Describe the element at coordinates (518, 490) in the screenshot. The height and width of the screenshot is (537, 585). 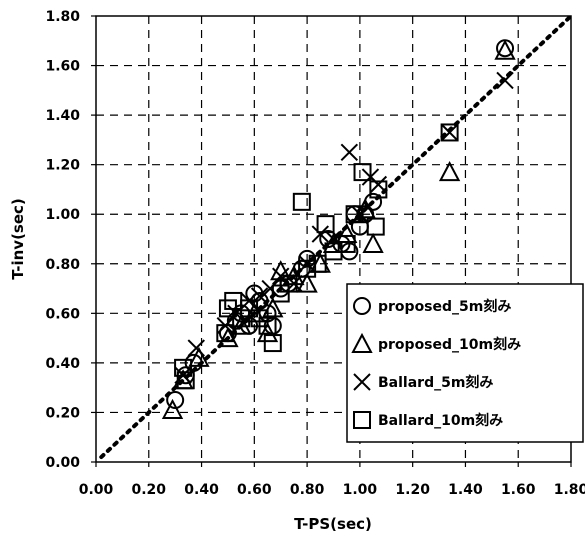
I see `x-tick-label: 1.60` at that location.